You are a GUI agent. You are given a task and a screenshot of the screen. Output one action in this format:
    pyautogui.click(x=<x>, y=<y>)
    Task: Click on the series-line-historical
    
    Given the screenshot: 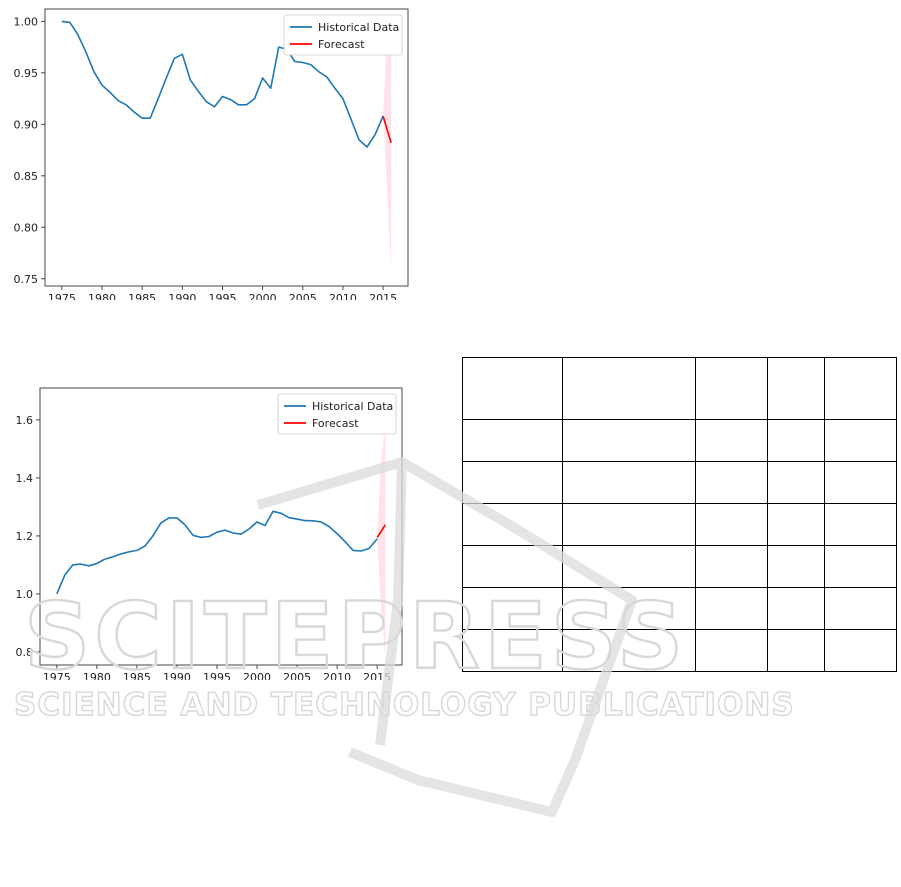 What is the action you would take?
    pyautogui.click(x=222, y=84)
    